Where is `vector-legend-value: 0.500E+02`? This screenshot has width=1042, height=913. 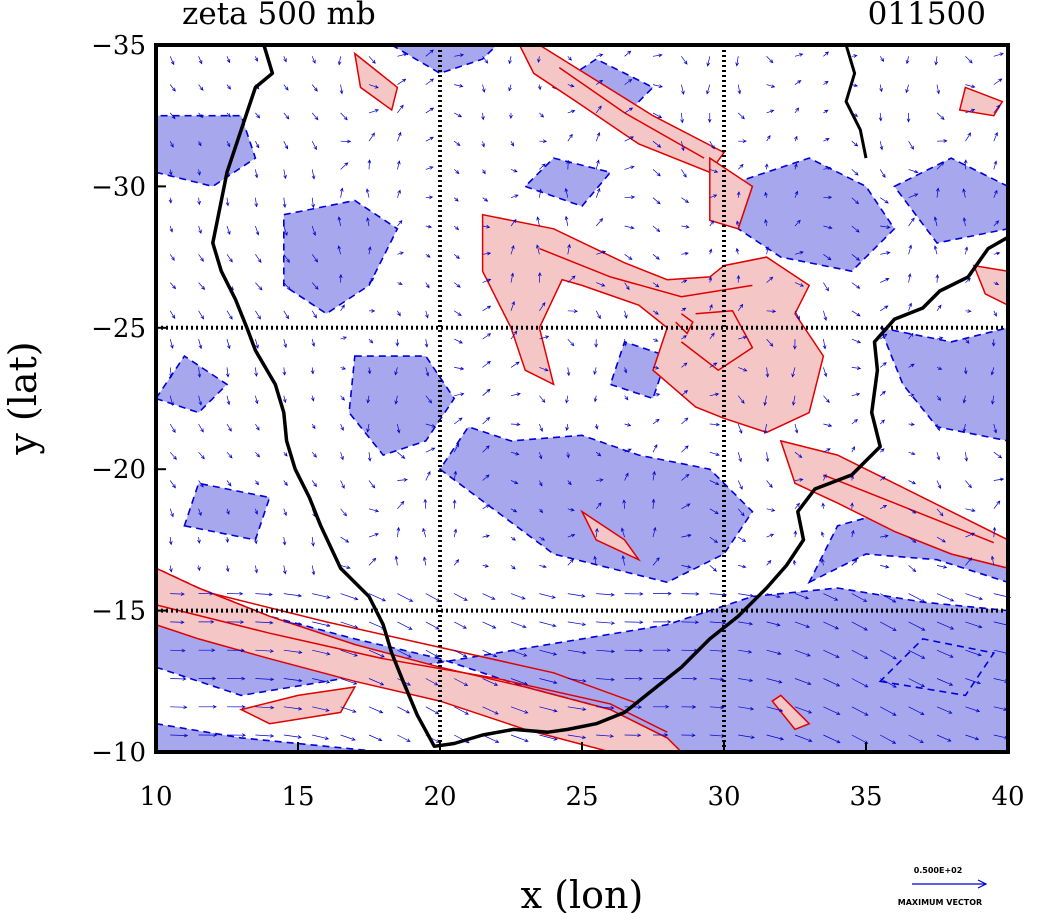 vector-legend-value: 0.500E+02 is located at coordinates (938, 870).